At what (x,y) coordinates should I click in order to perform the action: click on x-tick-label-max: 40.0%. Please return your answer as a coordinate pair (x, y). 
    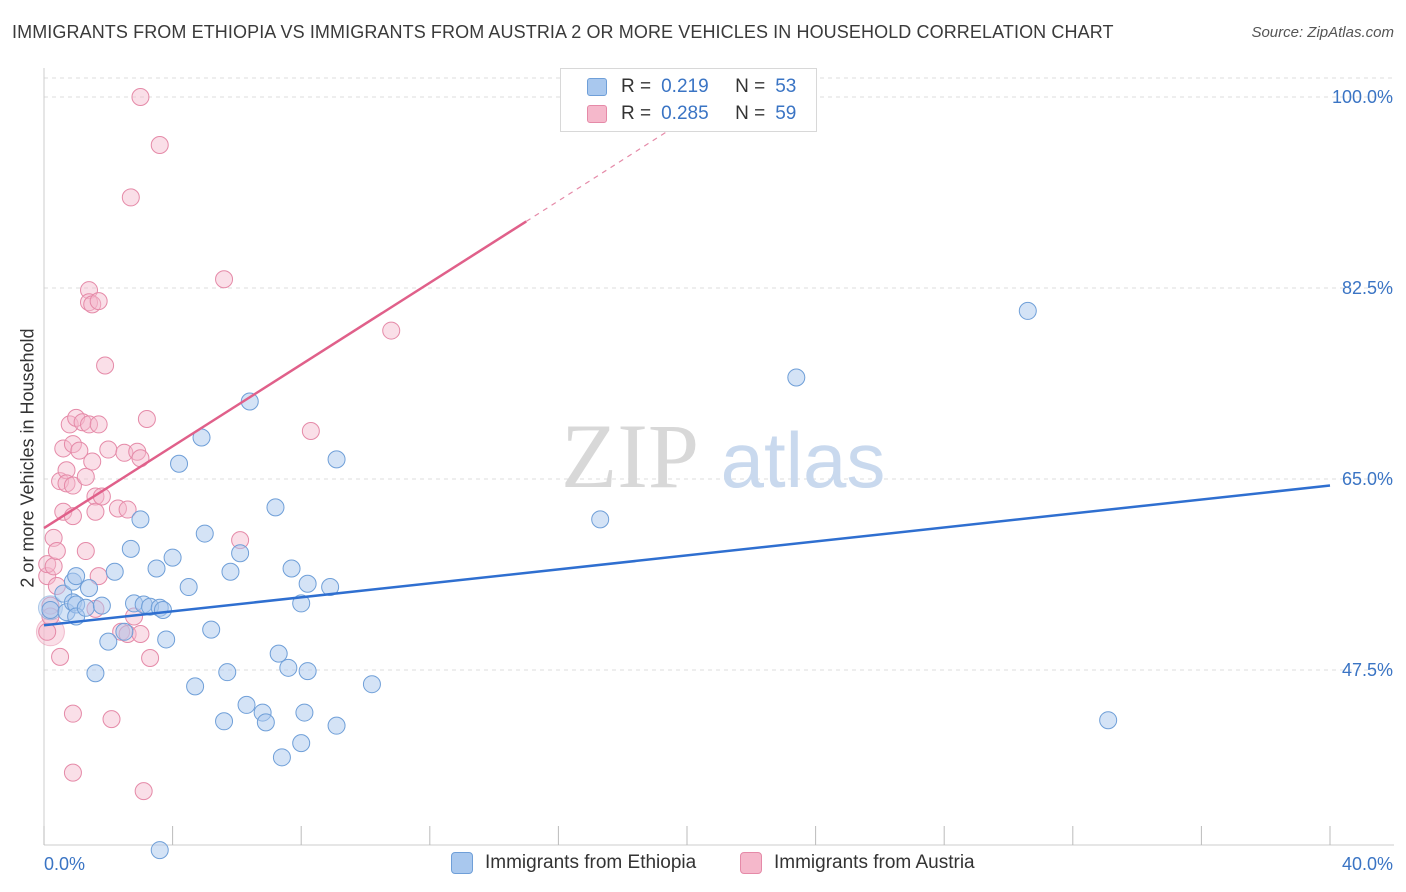
    Looking at the image, I should click on (1367, 864).